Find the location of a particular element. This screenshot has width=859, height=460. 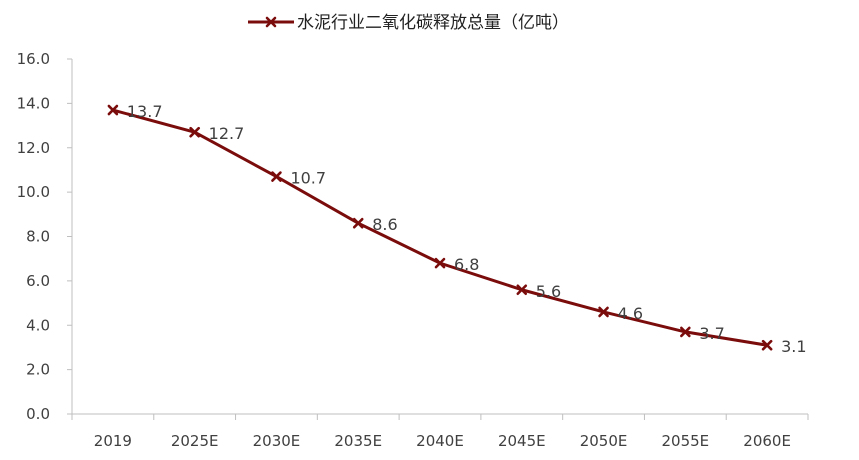

data-label: 6.8 is located at coordinates (466, 264).